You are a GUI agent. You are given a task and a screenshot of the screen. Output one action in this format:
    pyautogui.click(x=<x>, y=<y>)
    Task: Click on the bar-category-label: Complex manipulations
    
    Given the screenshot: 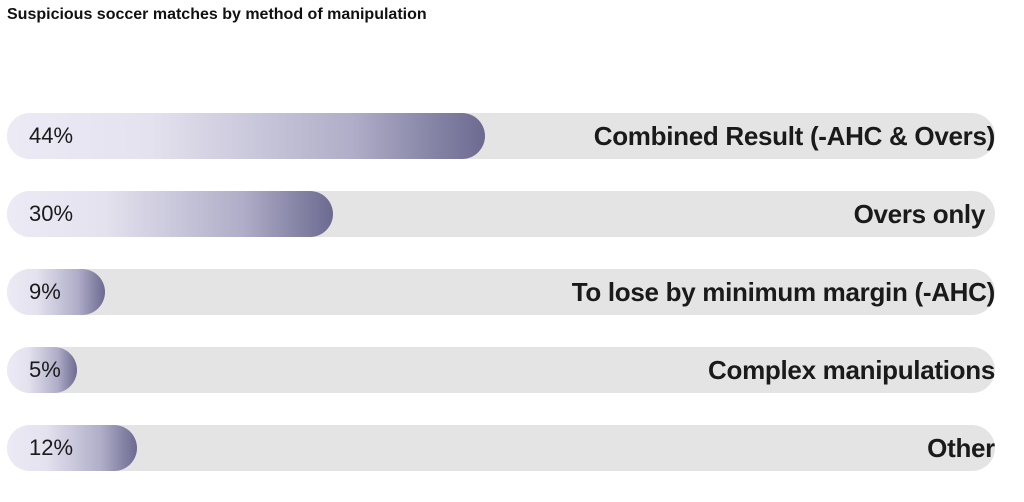 What is the action you would take?
    pyautogui.click(x=851, y=370)
    